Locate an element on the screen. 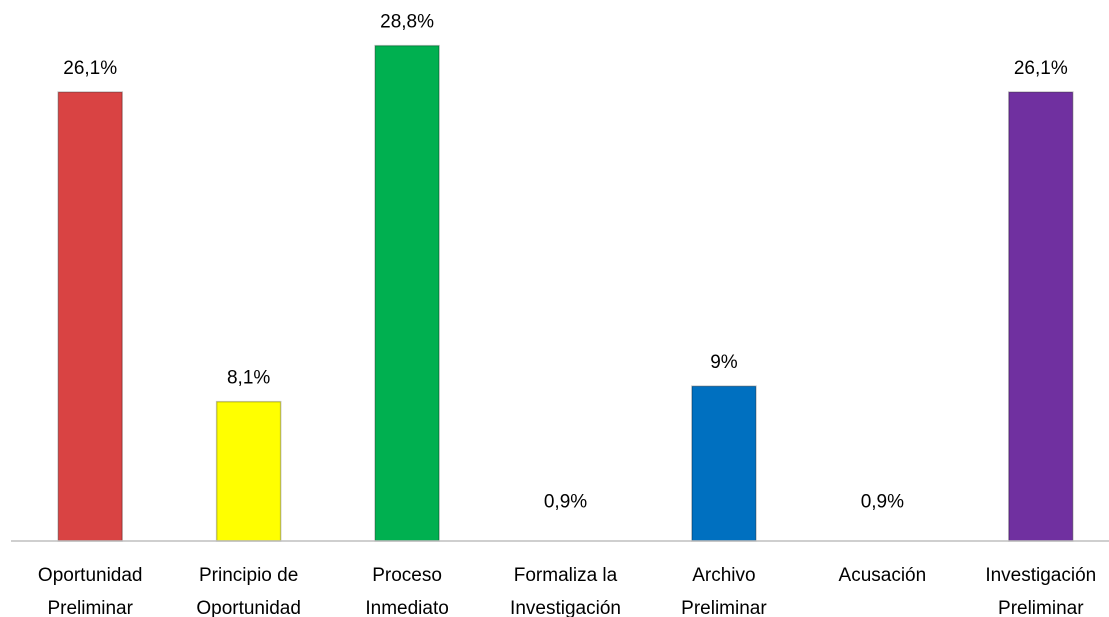  x-tick-label: Investigación Preliminar is located at coordinates (1040, 591).